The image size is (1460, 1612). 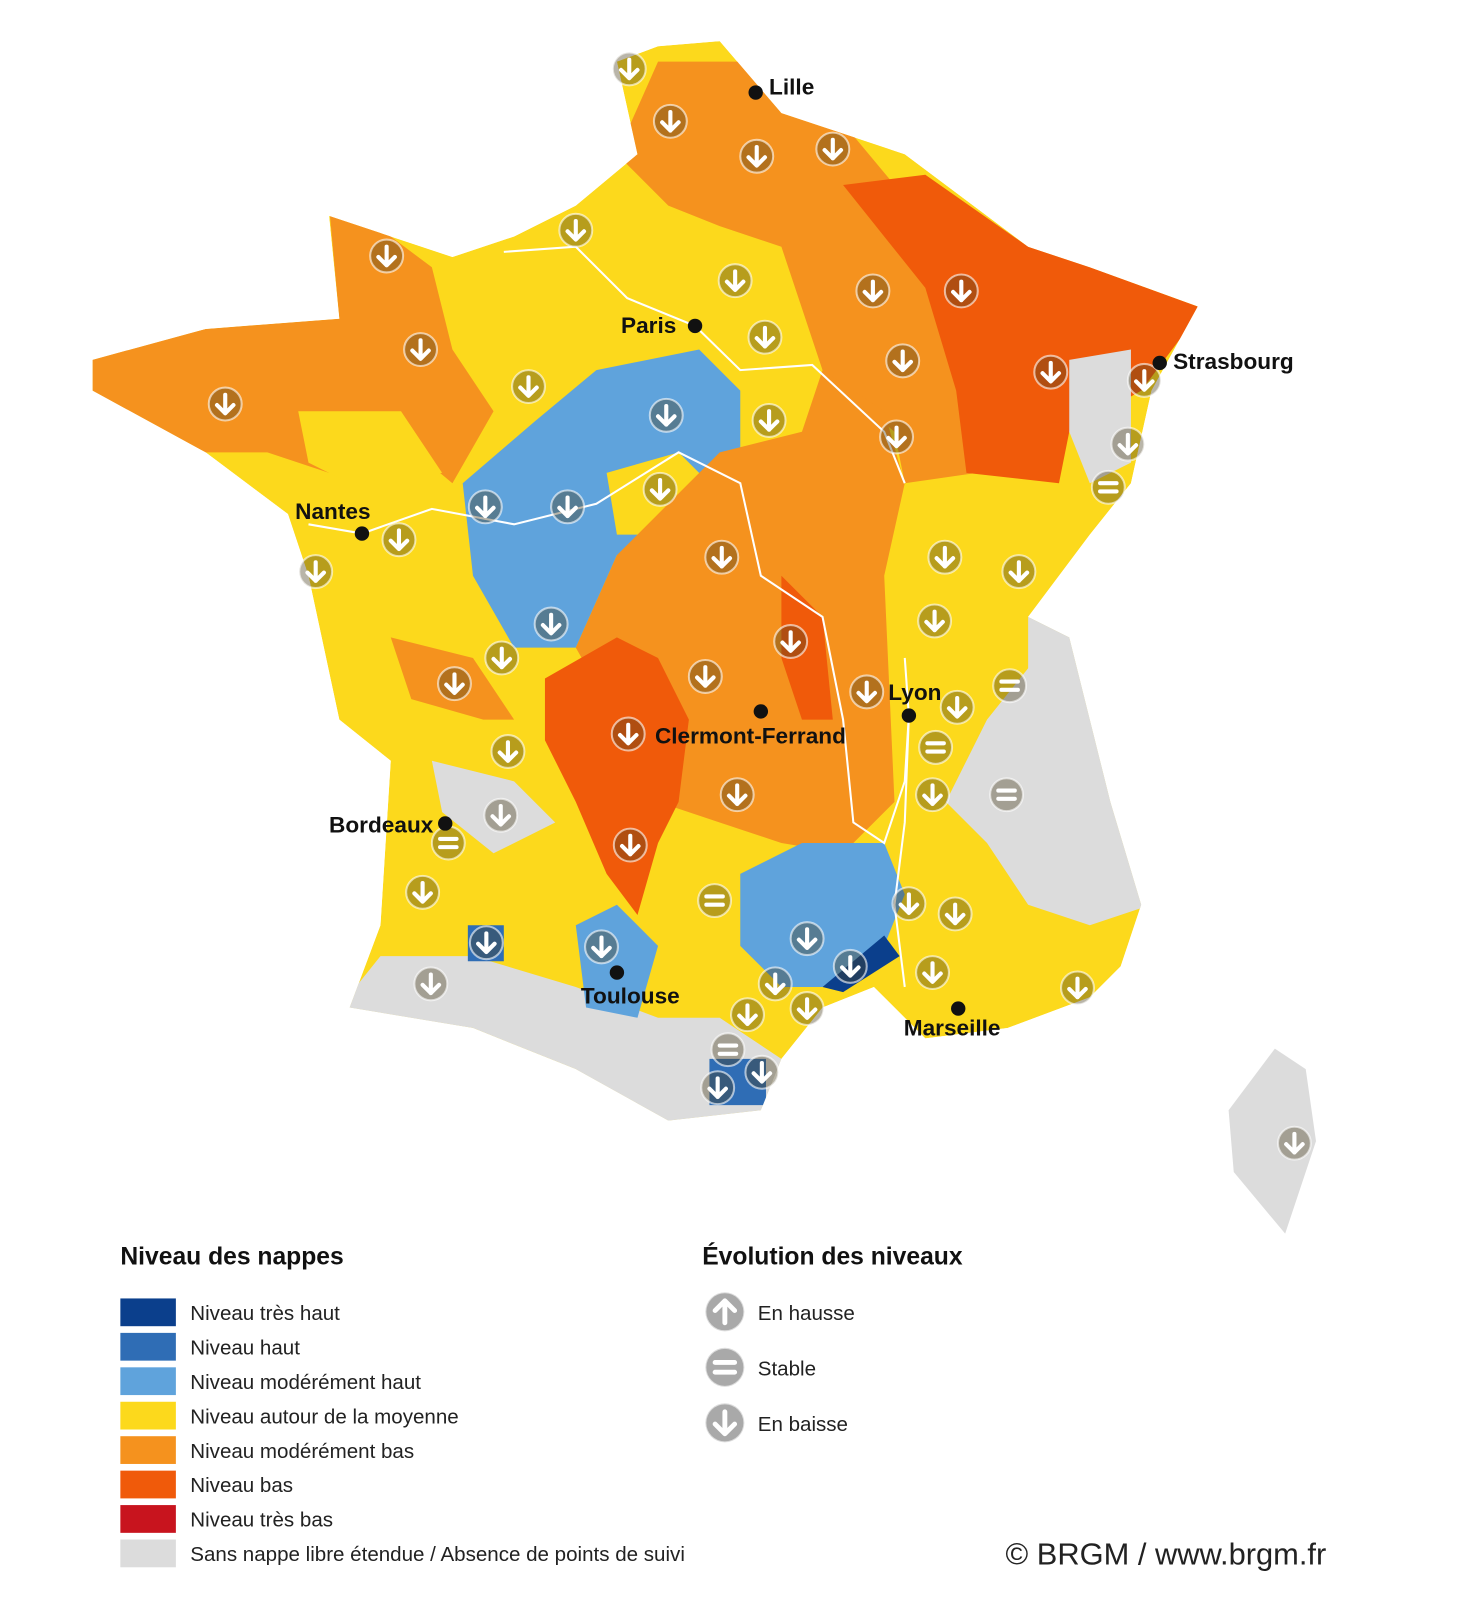 I want to click on legend-label: Niveau bas, so click(x=241, y=1485).